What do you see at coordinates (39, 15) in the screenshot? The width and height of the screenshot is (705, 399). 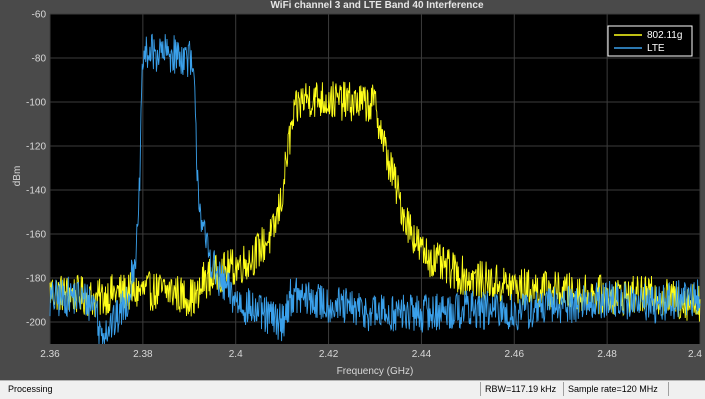 I see `y-tick-label: -60` at bounding box center [39, 15].